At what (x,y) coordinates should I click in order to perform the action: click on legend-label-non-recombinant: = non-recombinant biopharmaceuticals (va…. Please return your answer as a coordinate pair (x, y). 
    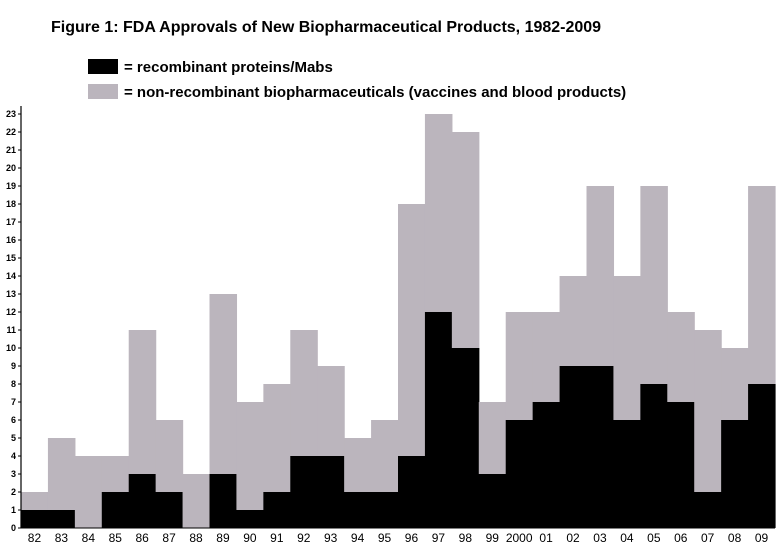
    Looking at the image, I should click on (375, 92).